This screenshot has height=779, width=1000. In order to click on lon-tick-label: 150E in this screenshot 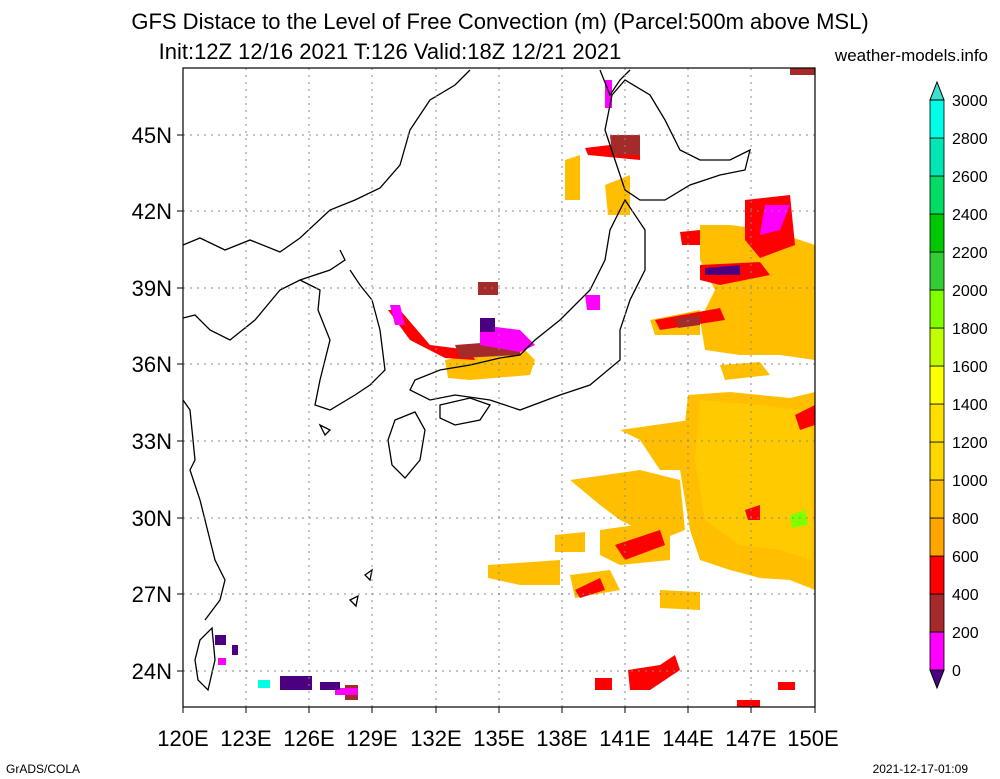, I will do `click(812, 738)`.